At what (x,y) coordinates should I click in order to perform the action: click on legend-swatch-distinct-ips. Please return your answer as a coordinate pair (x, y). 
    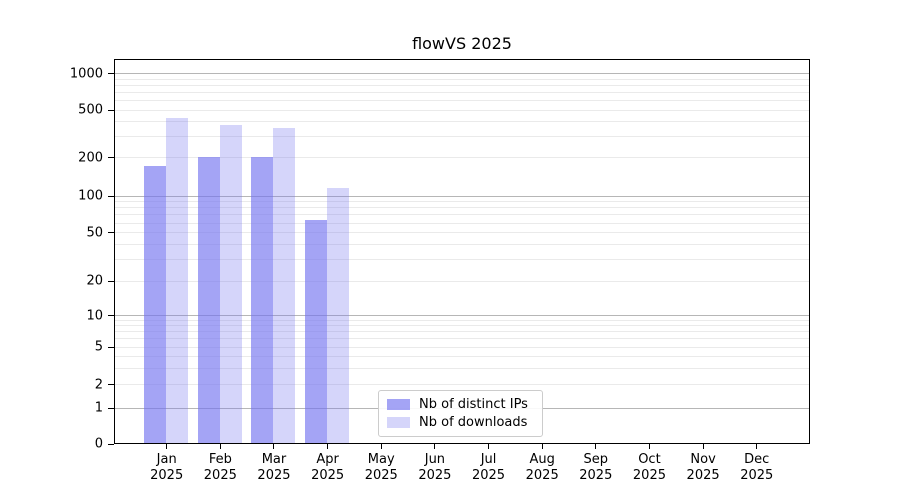
    Looking at the image, I should click on (398, 404).